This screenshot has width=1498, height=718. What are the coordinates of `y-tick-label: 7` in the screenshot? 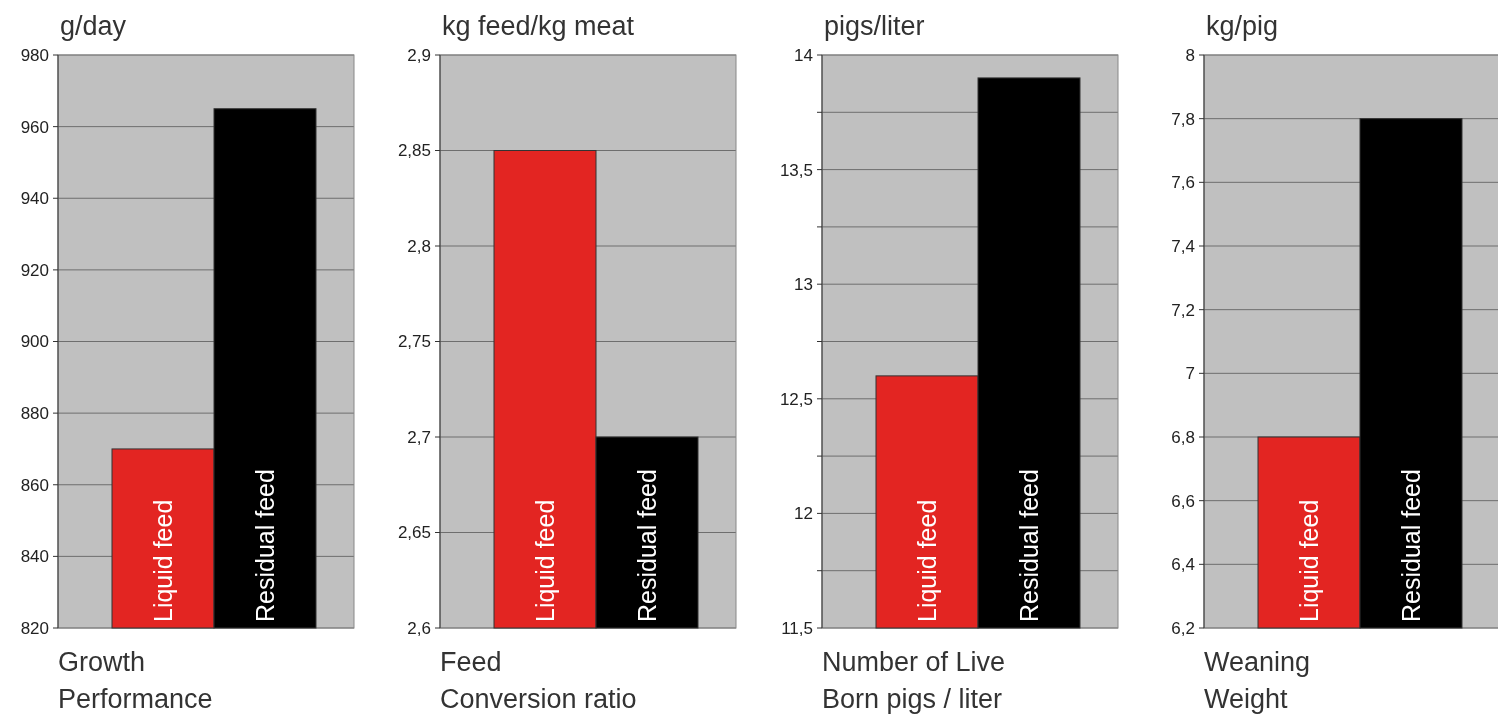 It's located at (1190, 374).